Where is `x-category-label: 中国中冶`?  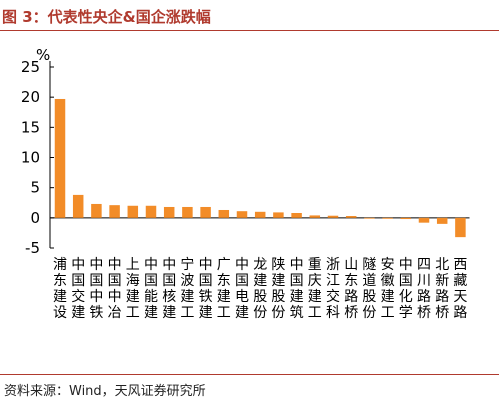 x-category-label: 中国中冶 is located at coordinates (115, 289).